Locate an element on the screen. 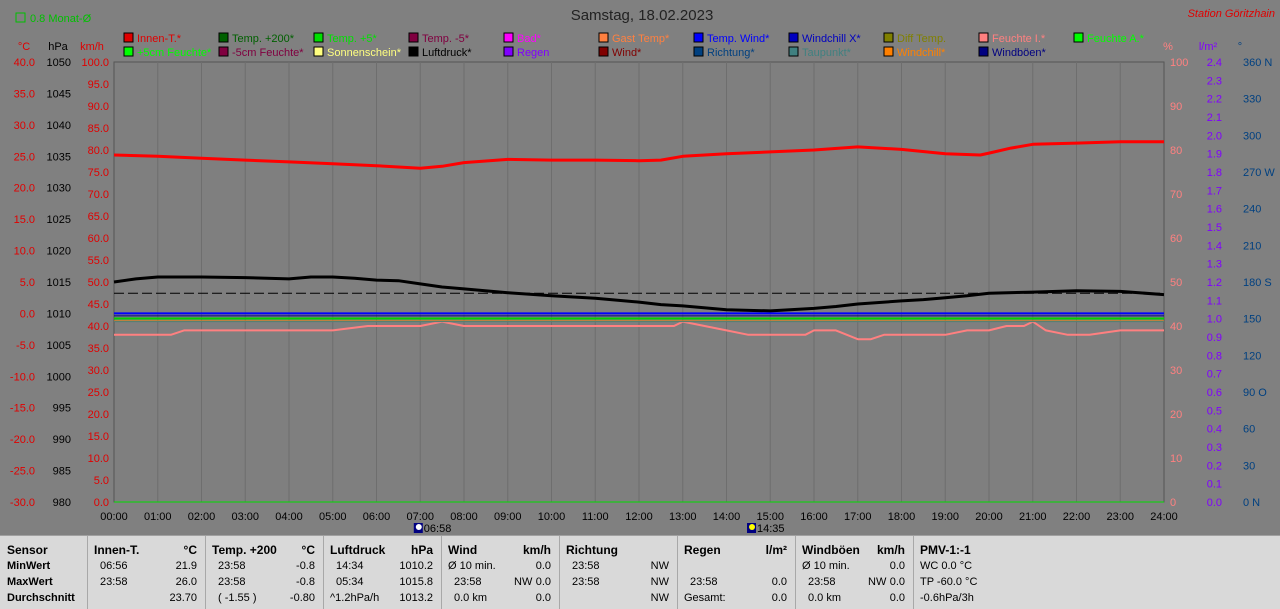  legend-label: Richtung* is located at coordinates (731, 53).